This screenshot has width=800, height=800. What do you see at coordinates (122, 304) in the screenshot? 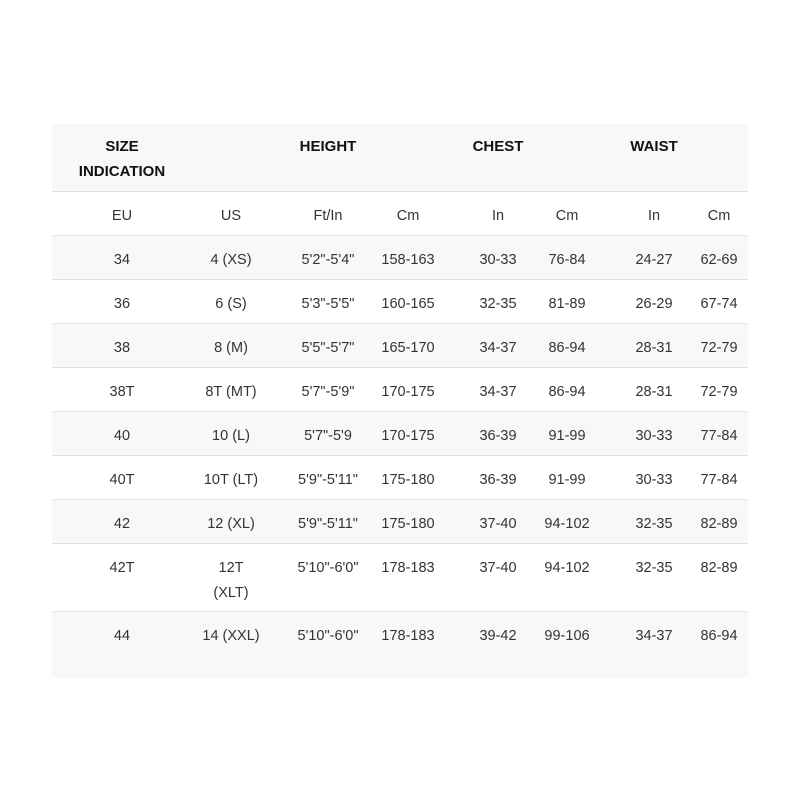
I see `cell-eu: 36` at bounding box center [122, 304].